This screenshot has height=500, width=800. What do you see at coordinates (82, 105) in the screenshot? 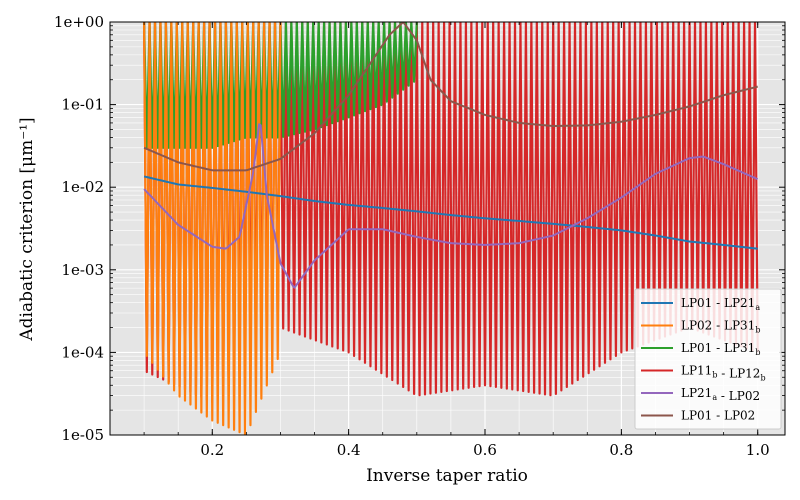
I see `y-tick-label: 1e-01` at bounding box center [82, 105].